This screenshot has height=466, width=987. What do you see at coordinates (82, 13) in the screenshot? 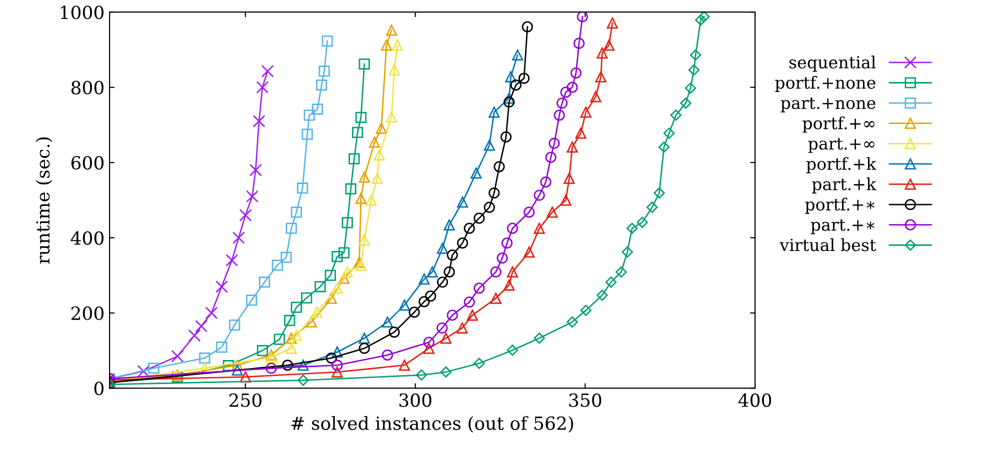
I see `y-tick-label: 1000` at bounding box center [82, 13].